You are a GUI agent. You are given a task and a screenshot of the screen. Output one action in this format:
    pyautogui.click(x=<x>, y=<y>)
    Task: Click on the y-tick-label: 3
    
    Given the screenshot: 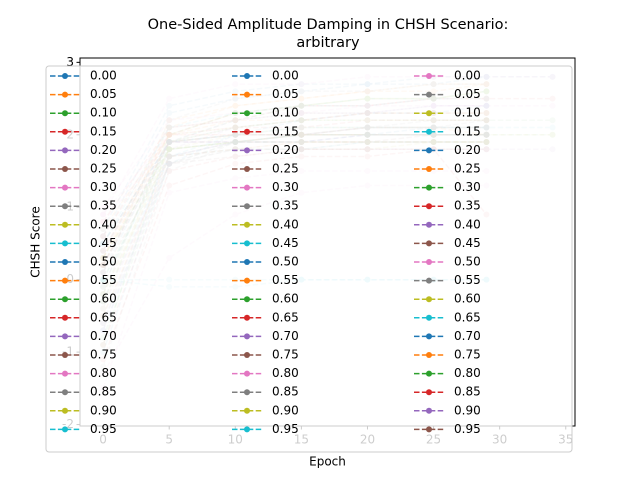 What is the action you would take?
    pyautogui.click(x=70, y=62)
    